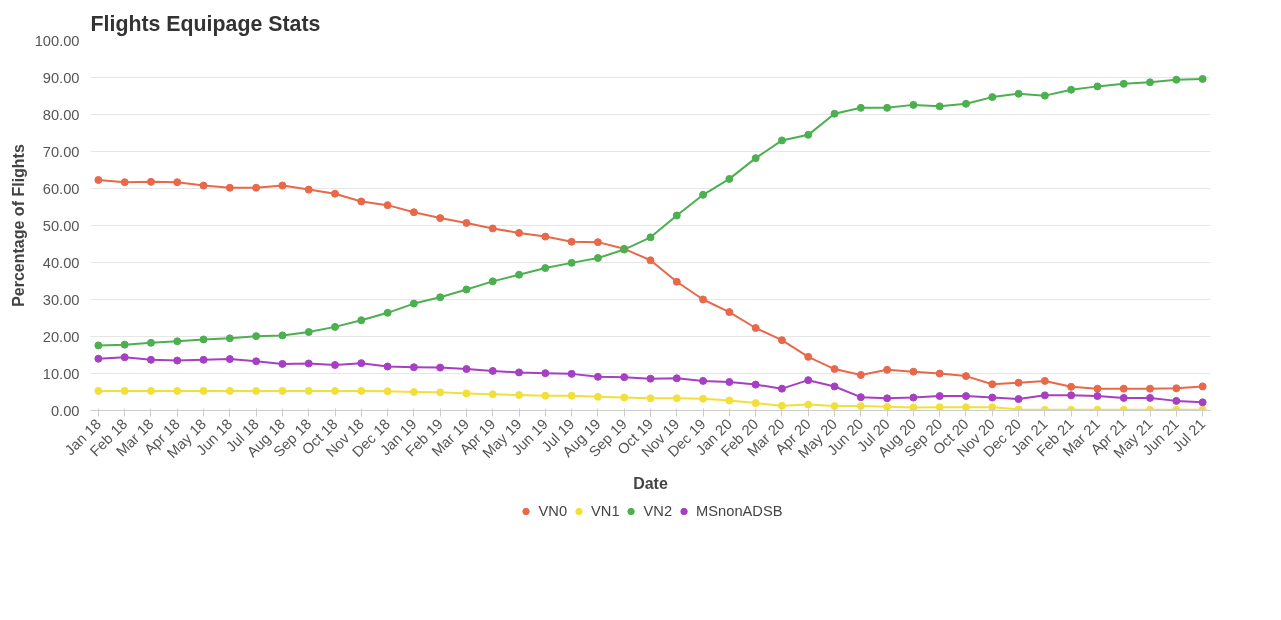 The width and height of the screenshot is (1281, 620). Describe the element at coordinates (553, 511) in the screenshot. I see `legend-label: VN0` at that location.